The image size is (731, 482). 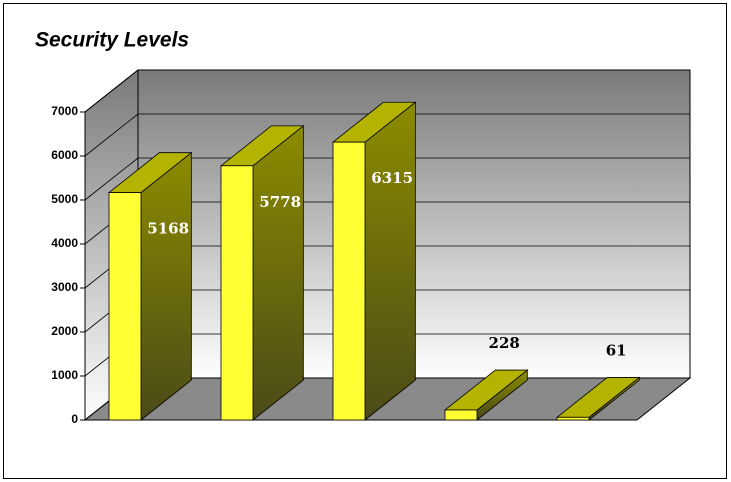 What do you see at coordinates (112, 40) in the screenshot?
I see `chart-title: Security Levels` at bounding box center [112, 40].